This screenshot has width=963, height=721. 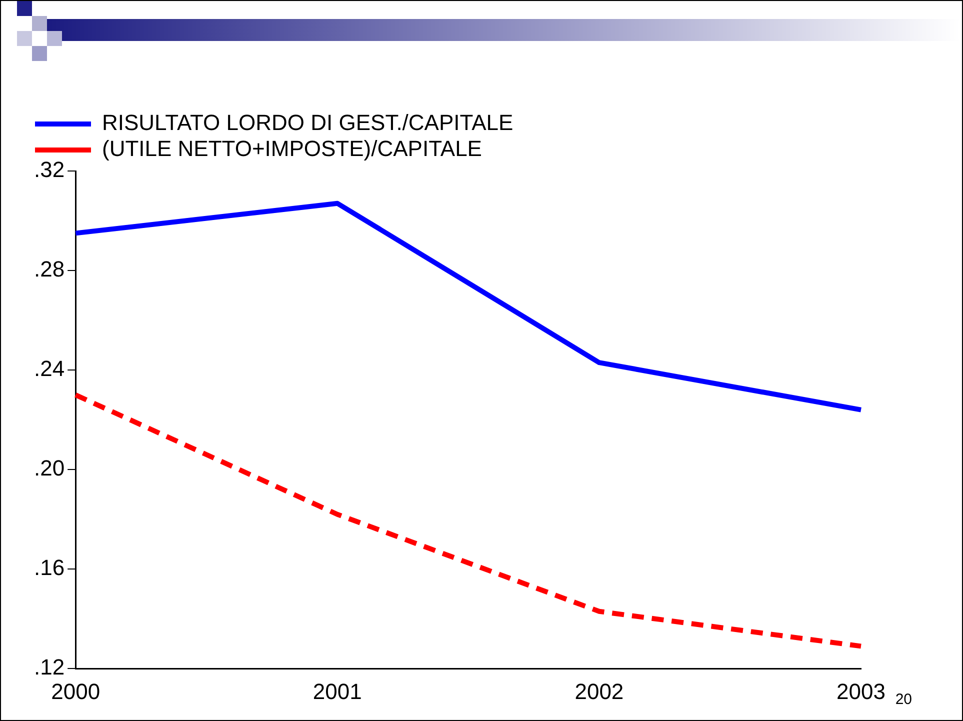 What do you see at coordinates (903, 699) in the screenshot?
I see `text: 20` at bounding box center [903, 699].